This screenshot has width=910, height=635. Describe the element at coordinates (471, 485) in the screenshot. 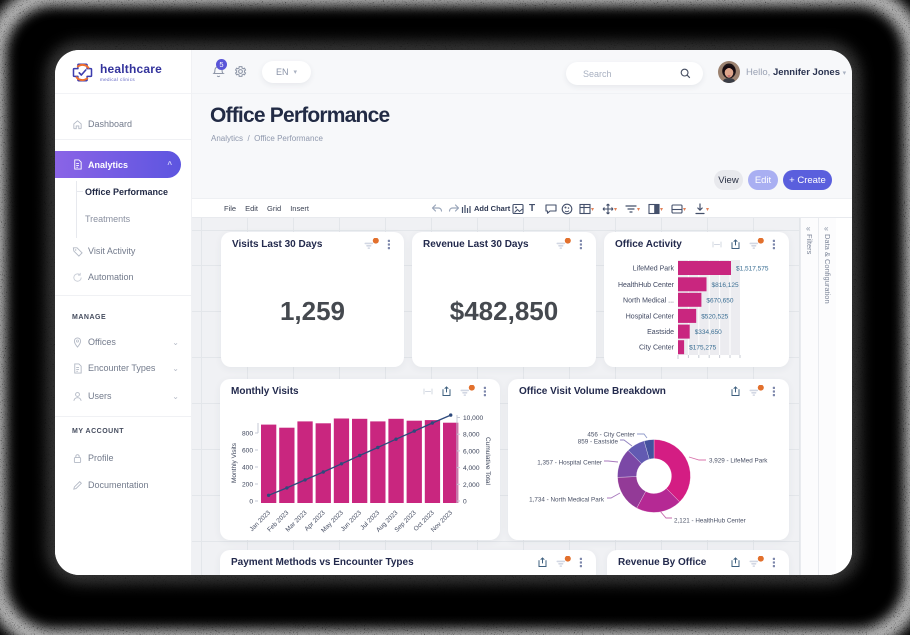

I see `svg-text: 2,000` at that location.